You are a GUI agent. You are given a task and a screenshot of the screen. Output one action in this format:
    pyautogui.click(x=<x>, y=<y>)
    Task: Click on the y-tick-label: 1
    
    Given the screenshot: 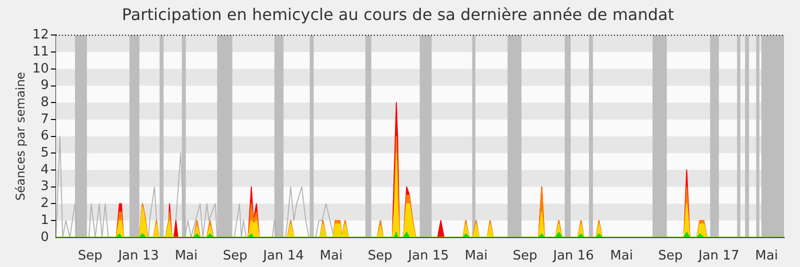 What is the action you would take?
    pyautogui.click(x=44, y=220)
    